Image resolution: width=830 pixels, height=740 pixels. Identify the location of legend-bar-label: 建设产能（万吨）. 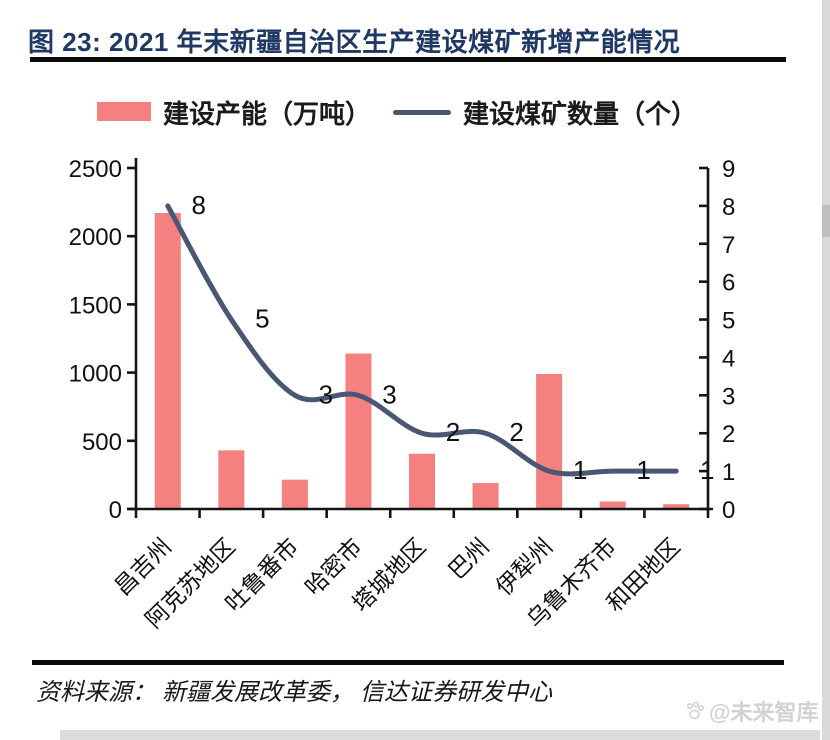
(267, 114).